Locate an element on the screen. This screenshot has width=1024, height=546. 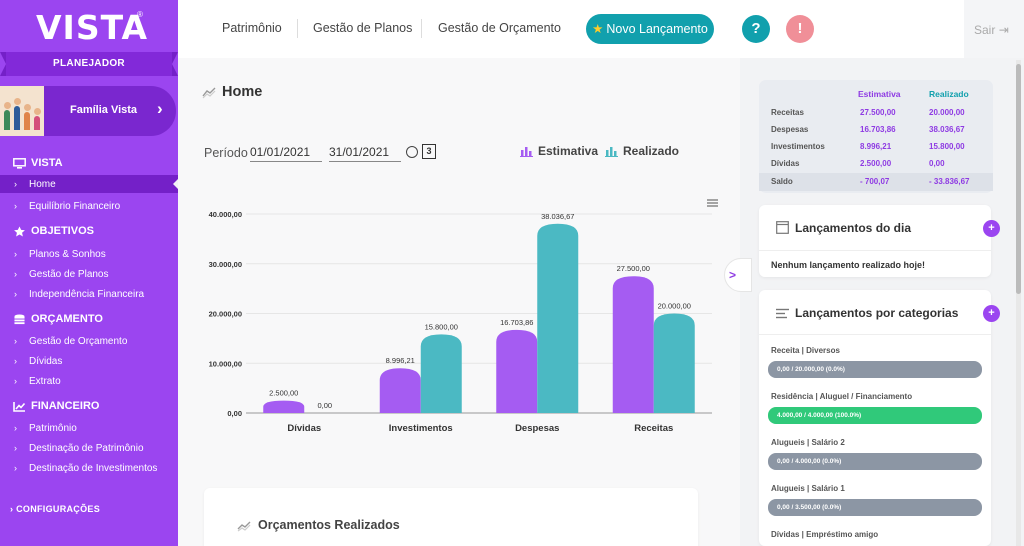
sidebar-item-destinacao-patrimonio: › Destinação de Patrimônio is located at coordinates (79, 448).